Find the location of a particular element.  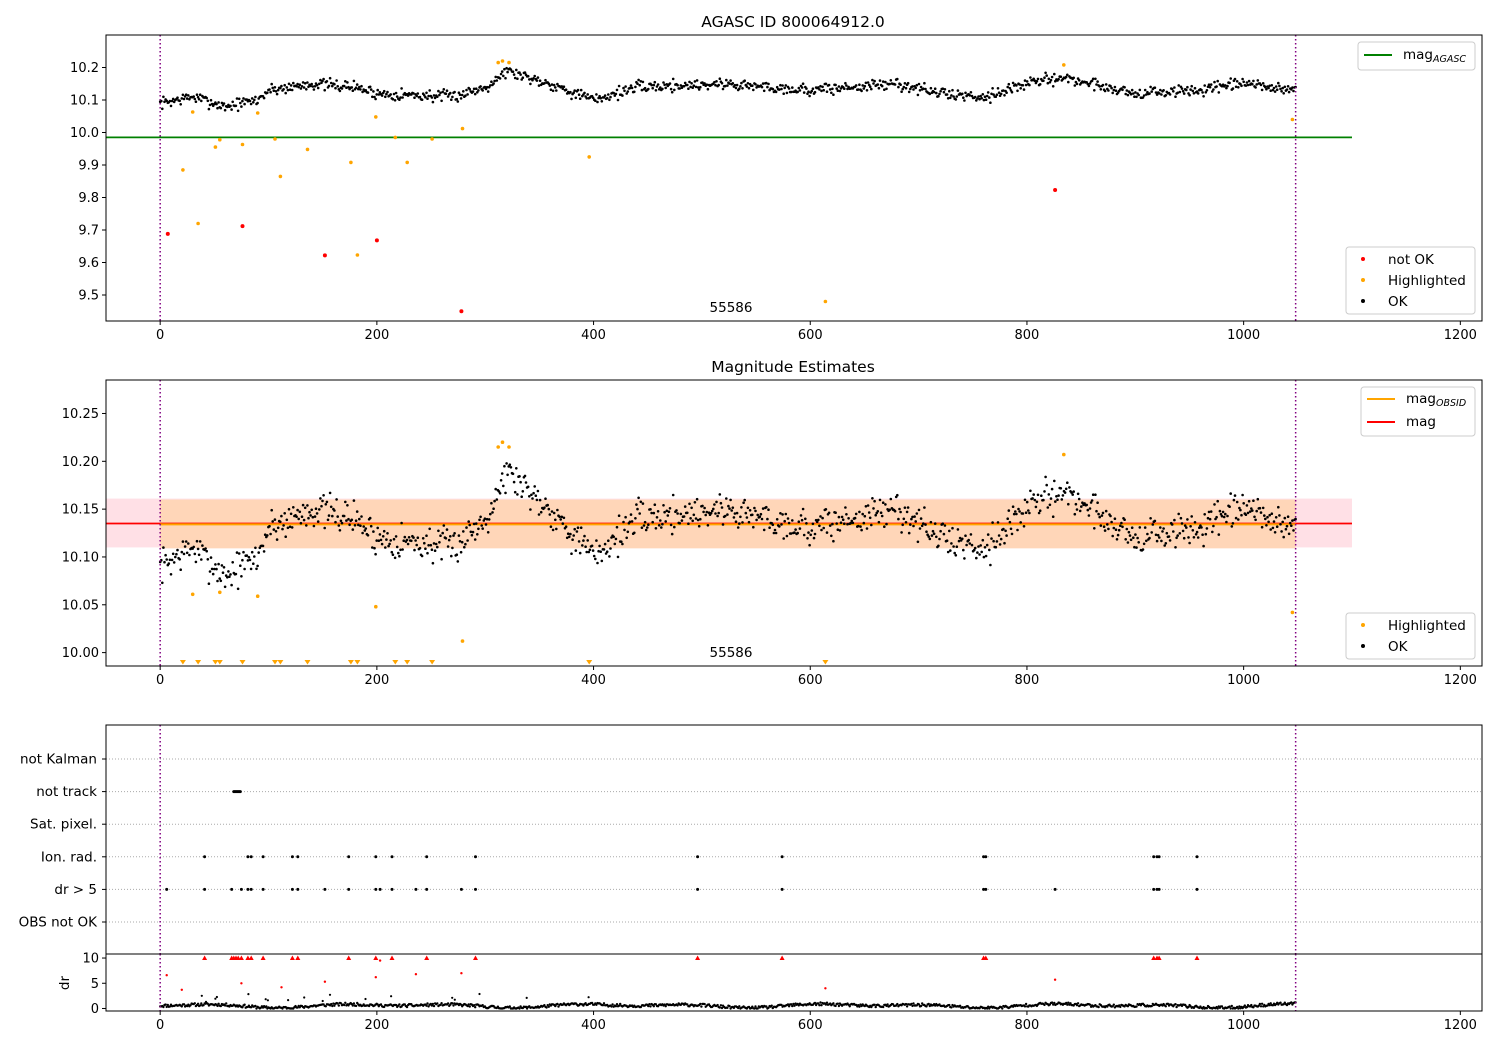

panel-magnitude-below-limit-marker is located at coordinates (215, 662).